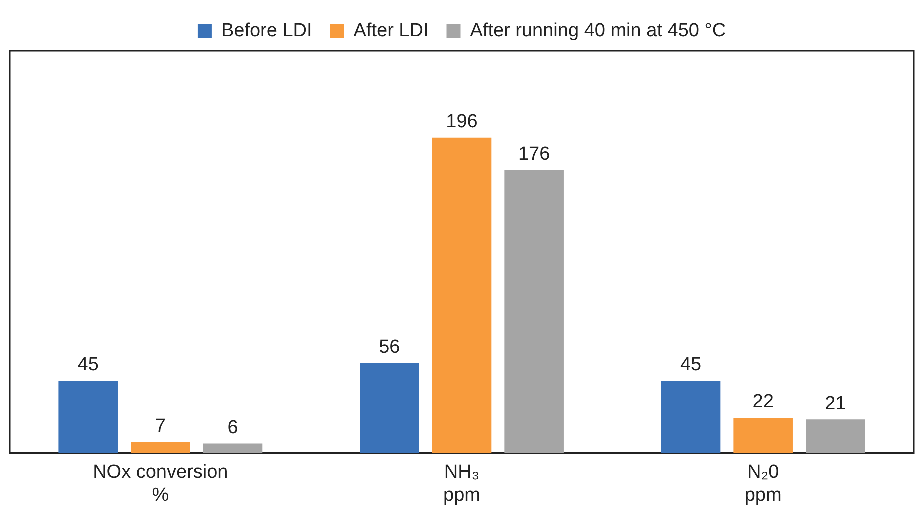 Image resolution: width=915 pixels, height=515 pixels. I want to click on x-tick-label: NH₃ ppm, so click(462, 484).